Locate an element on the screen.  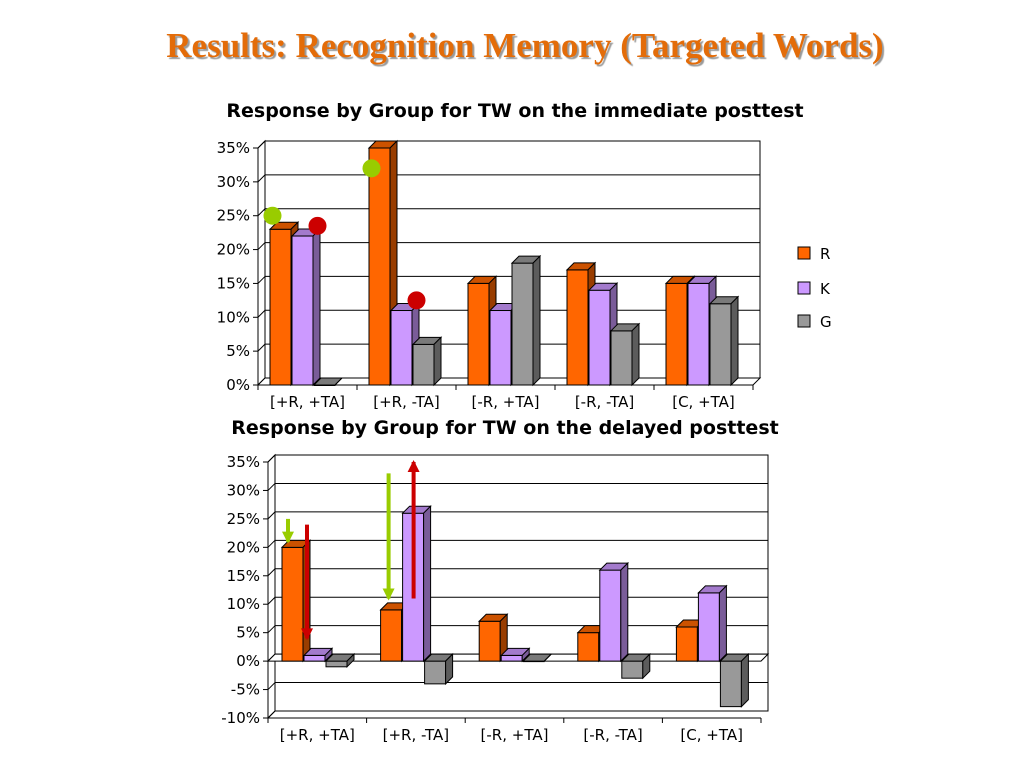
bar-c-ta-k is located at coordinates (712, 623).